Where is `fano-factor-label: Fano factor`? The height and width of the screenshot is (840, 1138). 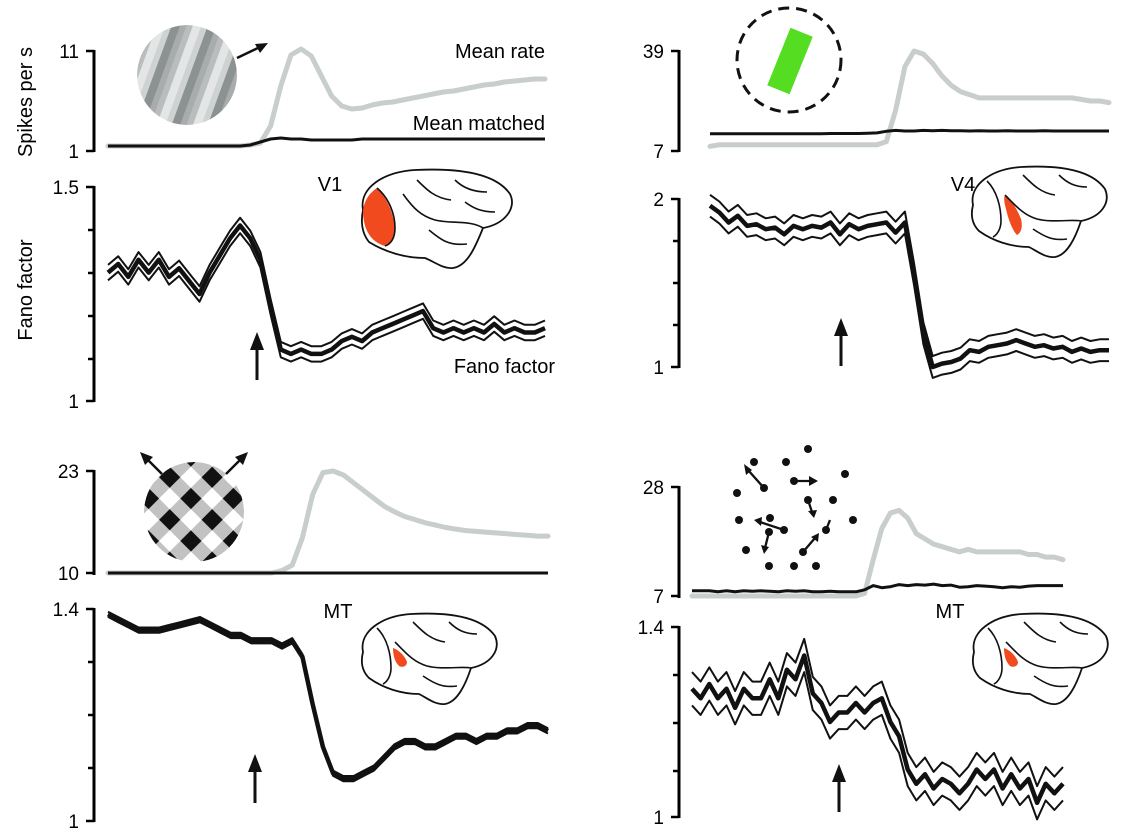 fano-factor-label: Fano factor is located at coordinates (505, 367).